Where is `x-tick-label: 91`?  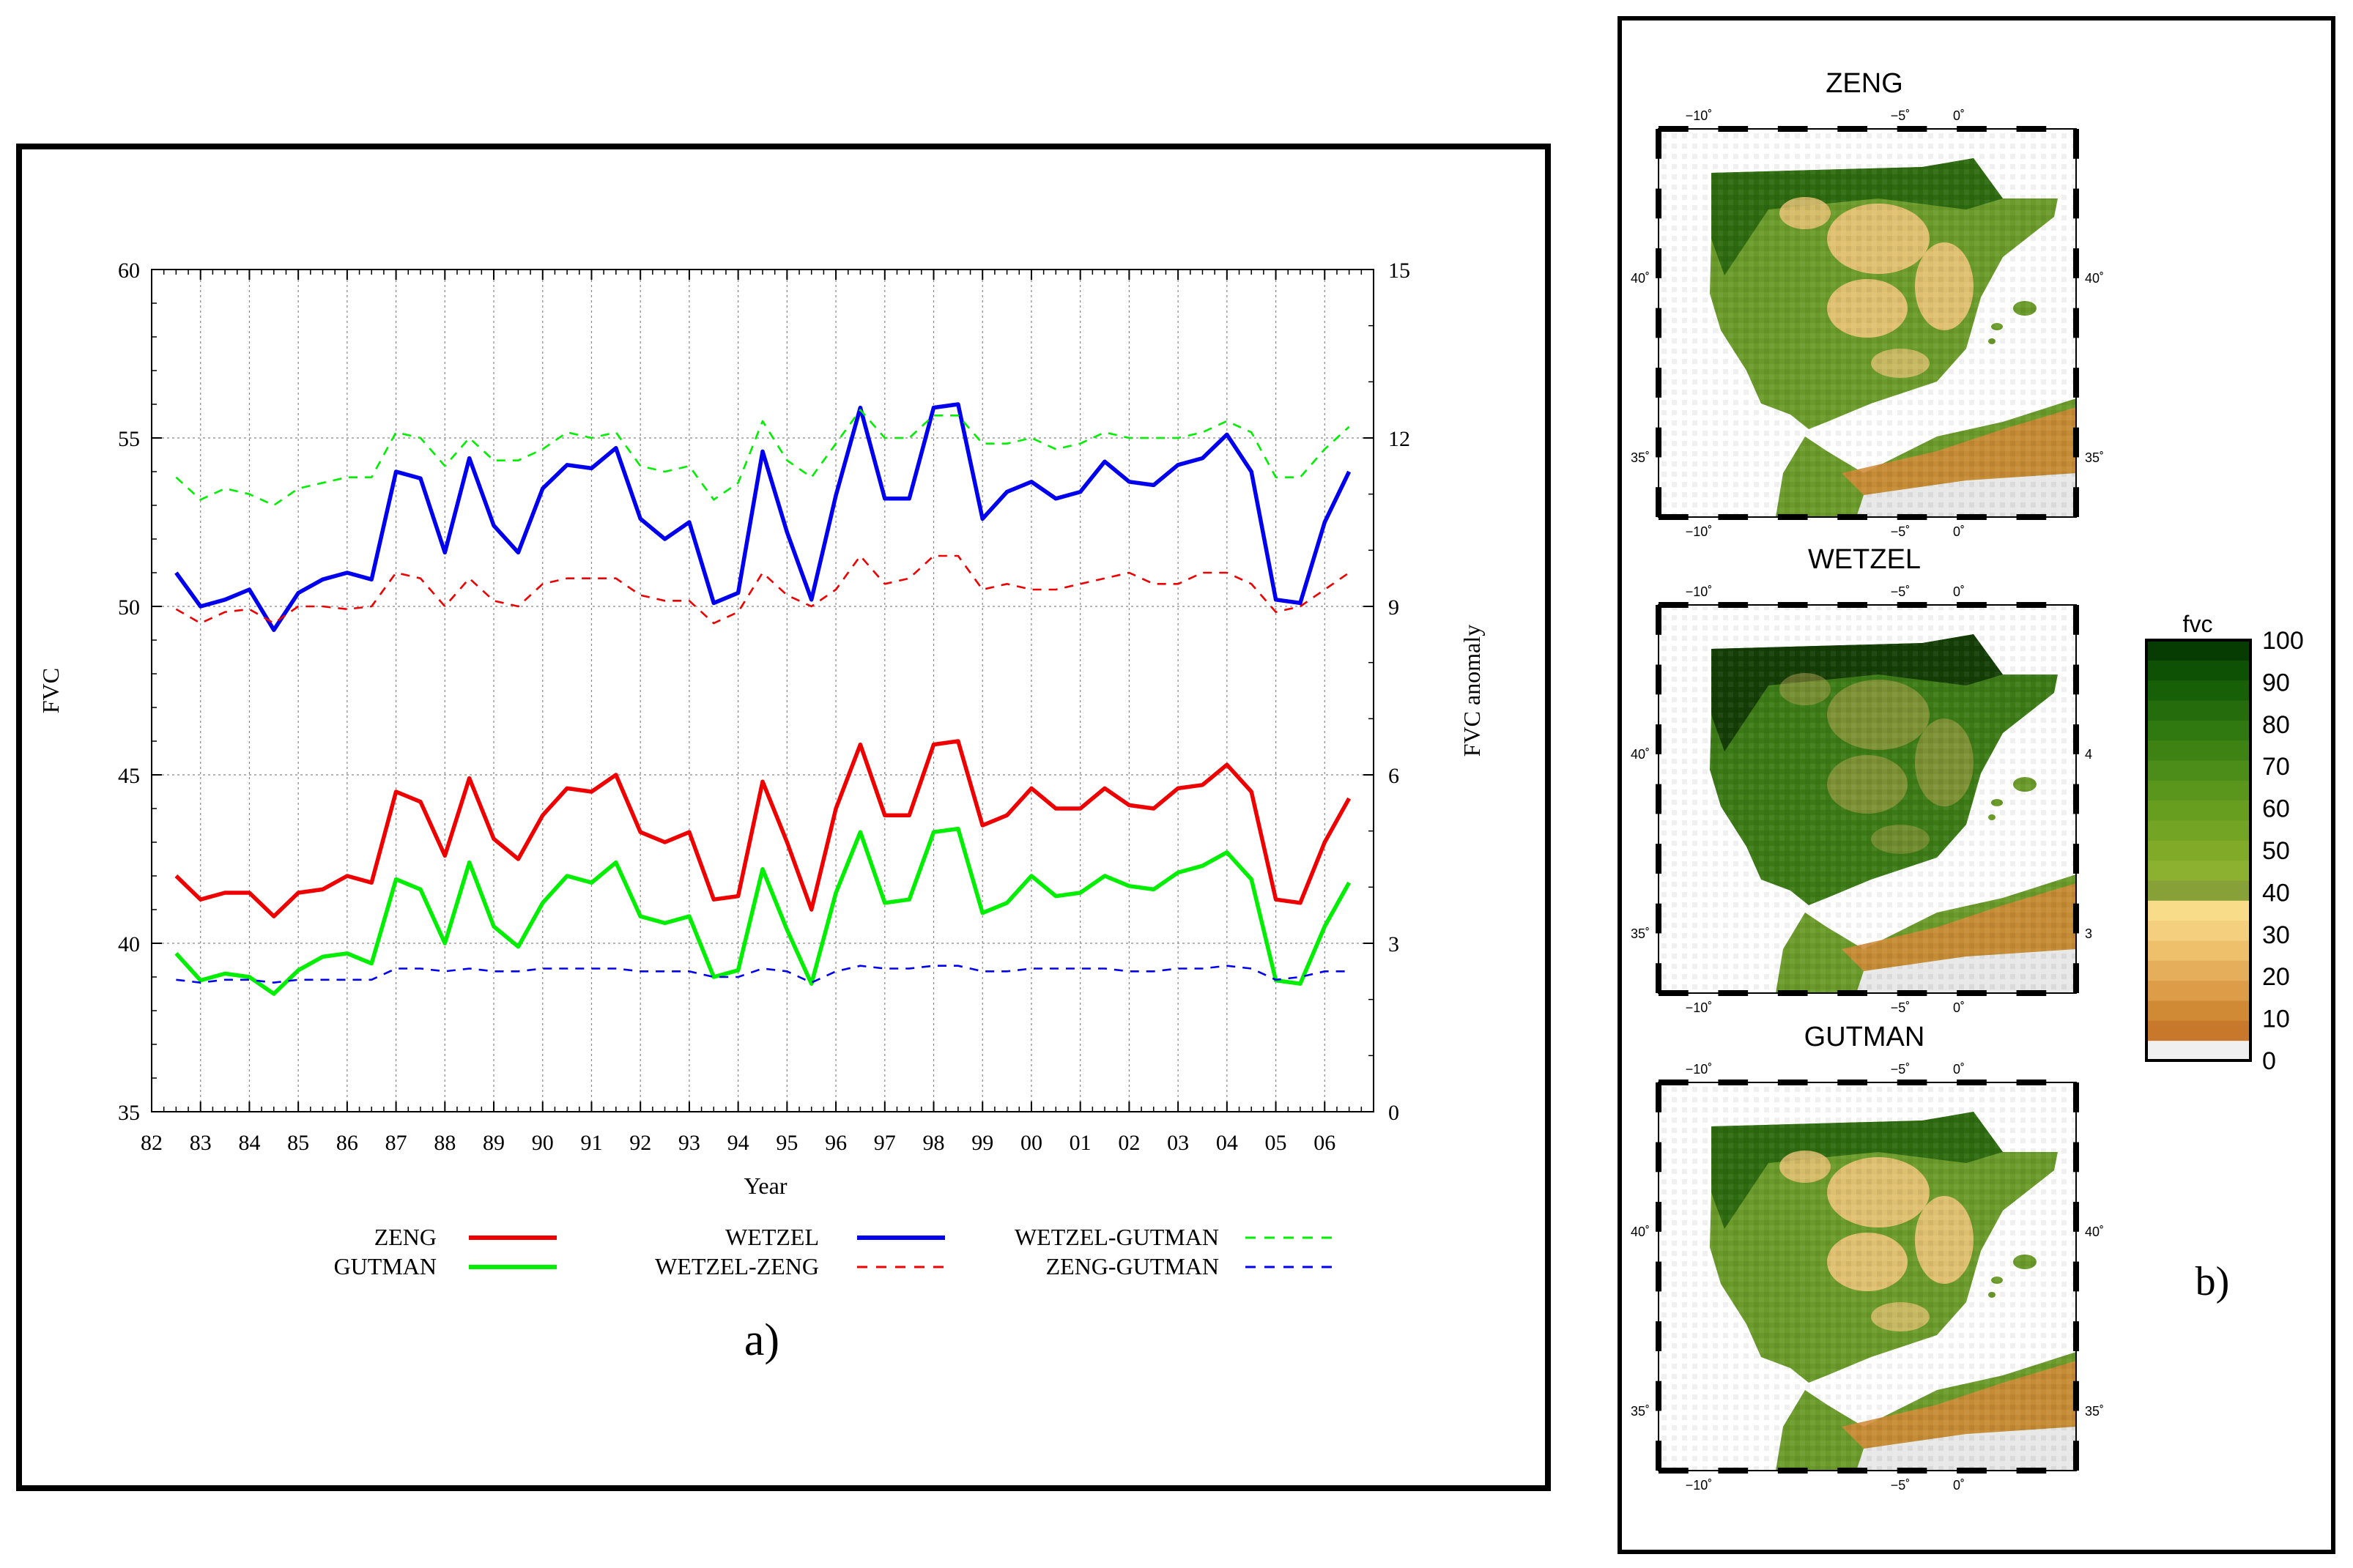 x-tick-label: 91 is located at coordinates (591, 1143).